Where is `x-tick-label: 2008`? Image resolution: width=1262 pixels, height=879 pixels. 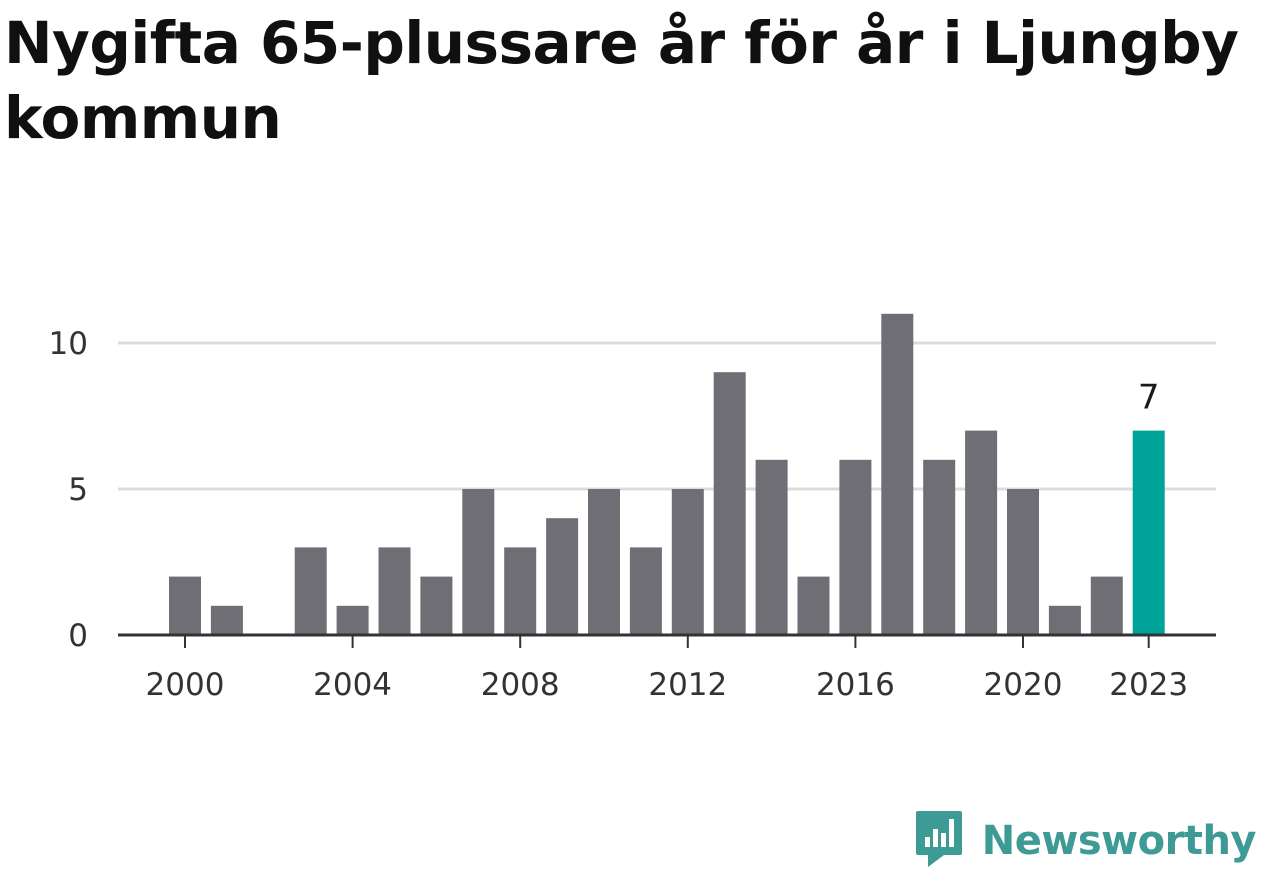 x-tick-label: 2008 is located at coordinates (520, 685).